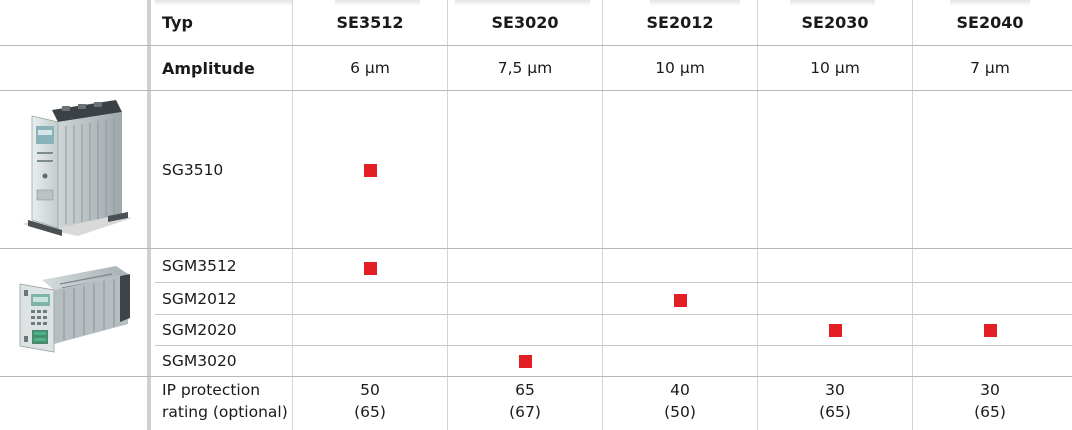  I want to click on sg3510-device-image, so click(77, 168).